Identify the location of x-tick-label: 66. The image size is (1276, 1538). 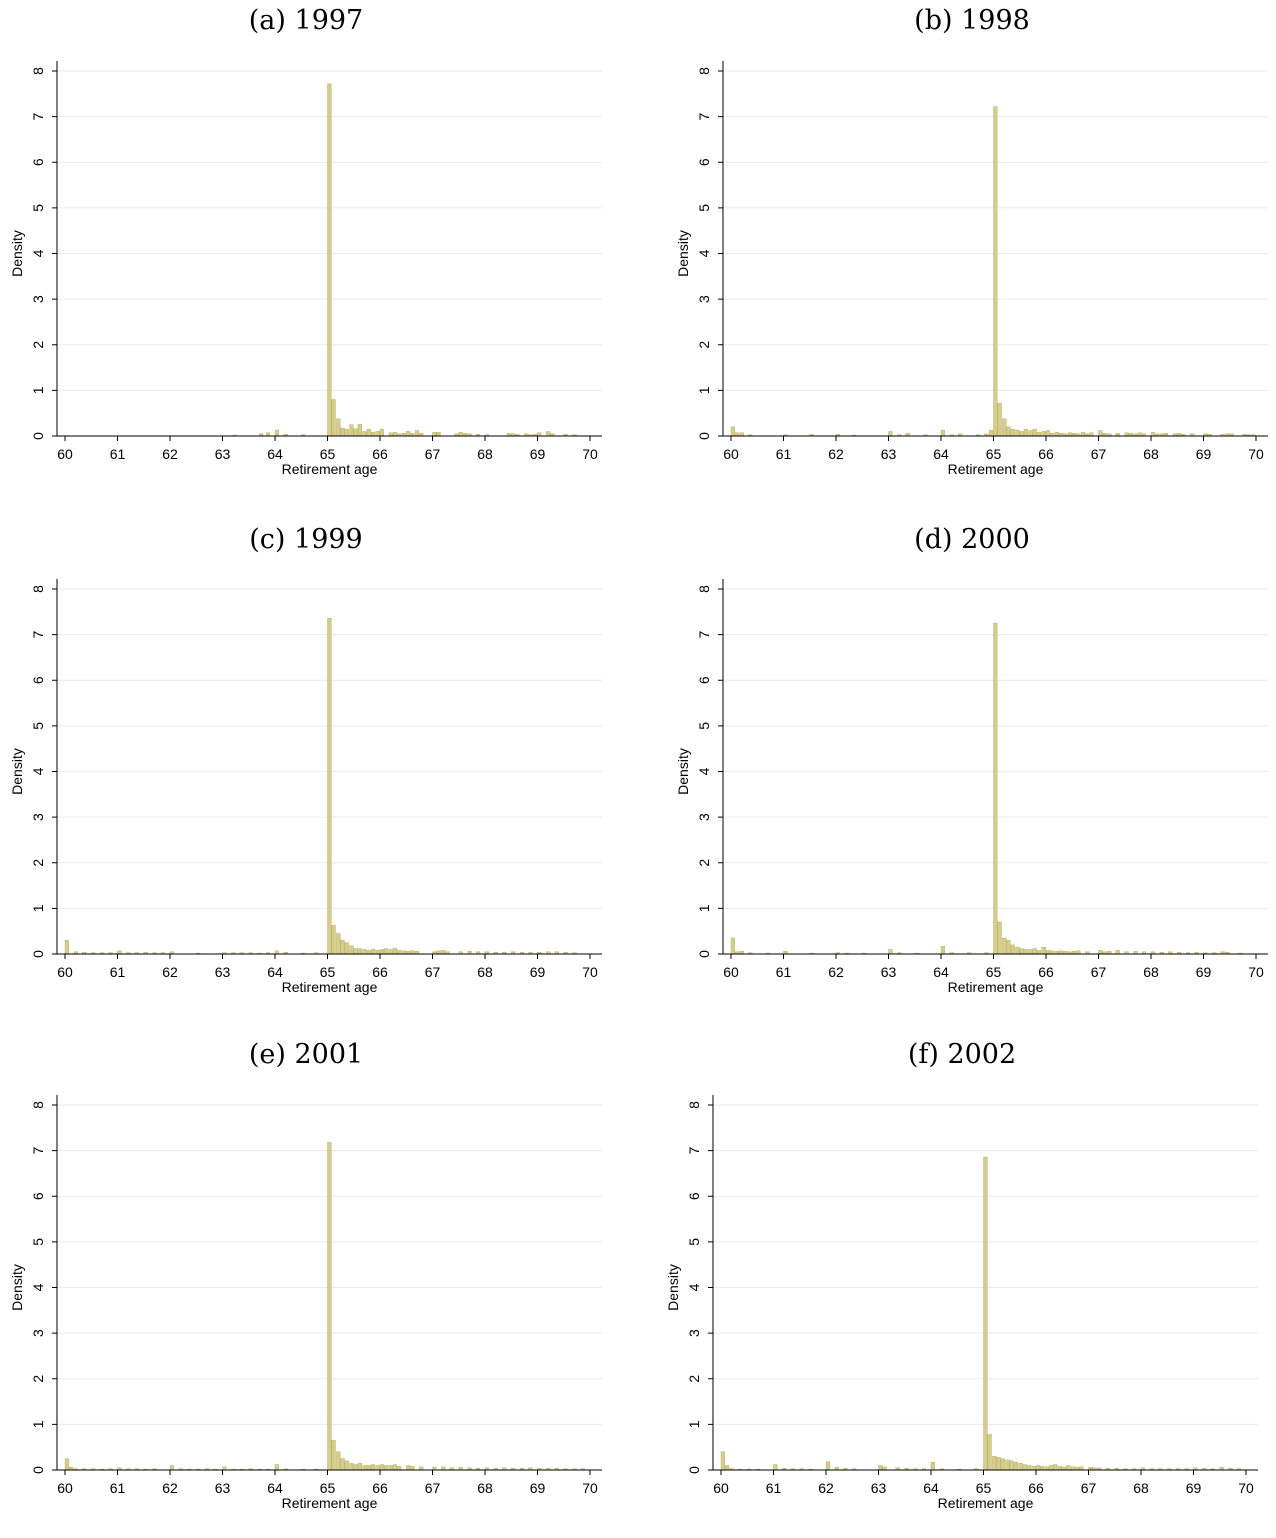
(380, 1488).